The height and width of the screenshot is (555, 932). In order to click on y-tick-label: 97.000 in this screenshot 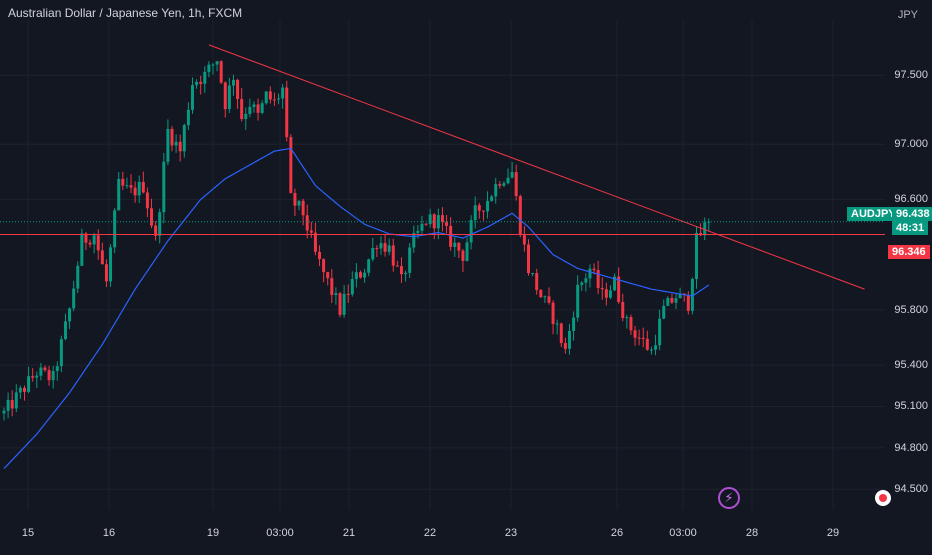, I will do `click(911, 144)`.